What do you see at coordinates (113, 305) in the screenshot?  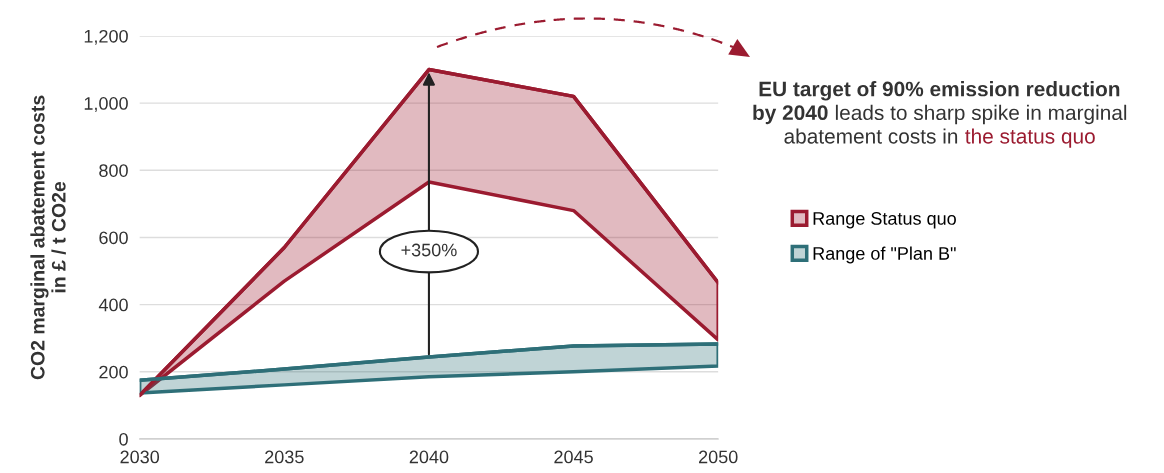 I see `y-tick-label: 400` at bounding box center [113, 305].